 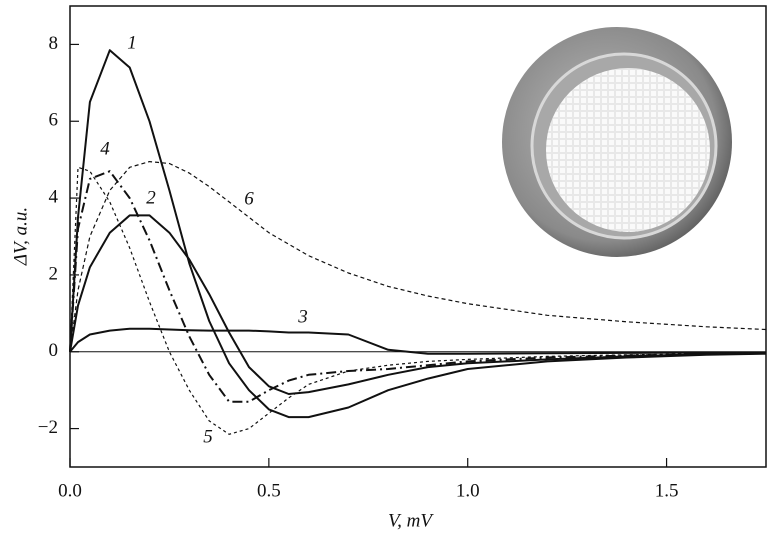 What do you see at coordinates (151, 197) in the screenshot?
I see `series-label: 2` at bounding box center [151, 197].